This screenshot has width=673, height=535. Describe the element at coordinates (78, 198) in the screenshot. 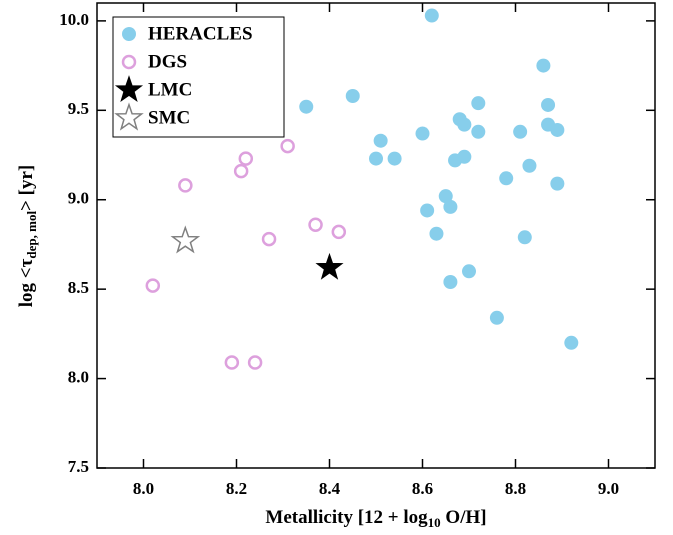

I see `y-tick-label: 9.0` at that location.